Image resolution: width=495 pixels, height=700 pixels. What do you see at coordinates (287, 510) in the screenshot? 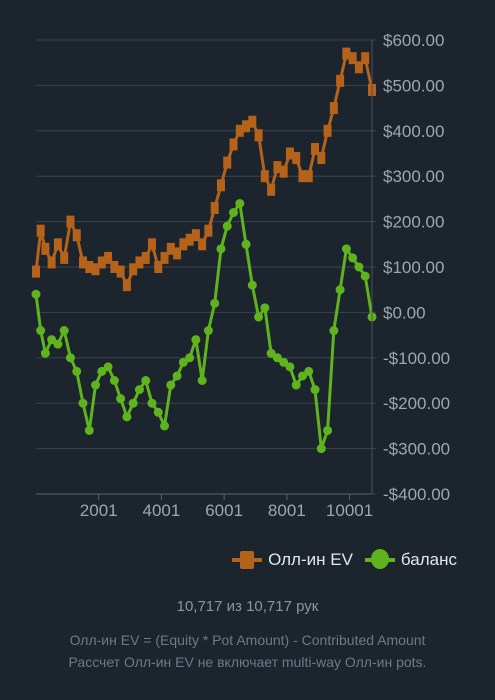
I see `x-tick-label: 8001` at bounding box center [287, 510].